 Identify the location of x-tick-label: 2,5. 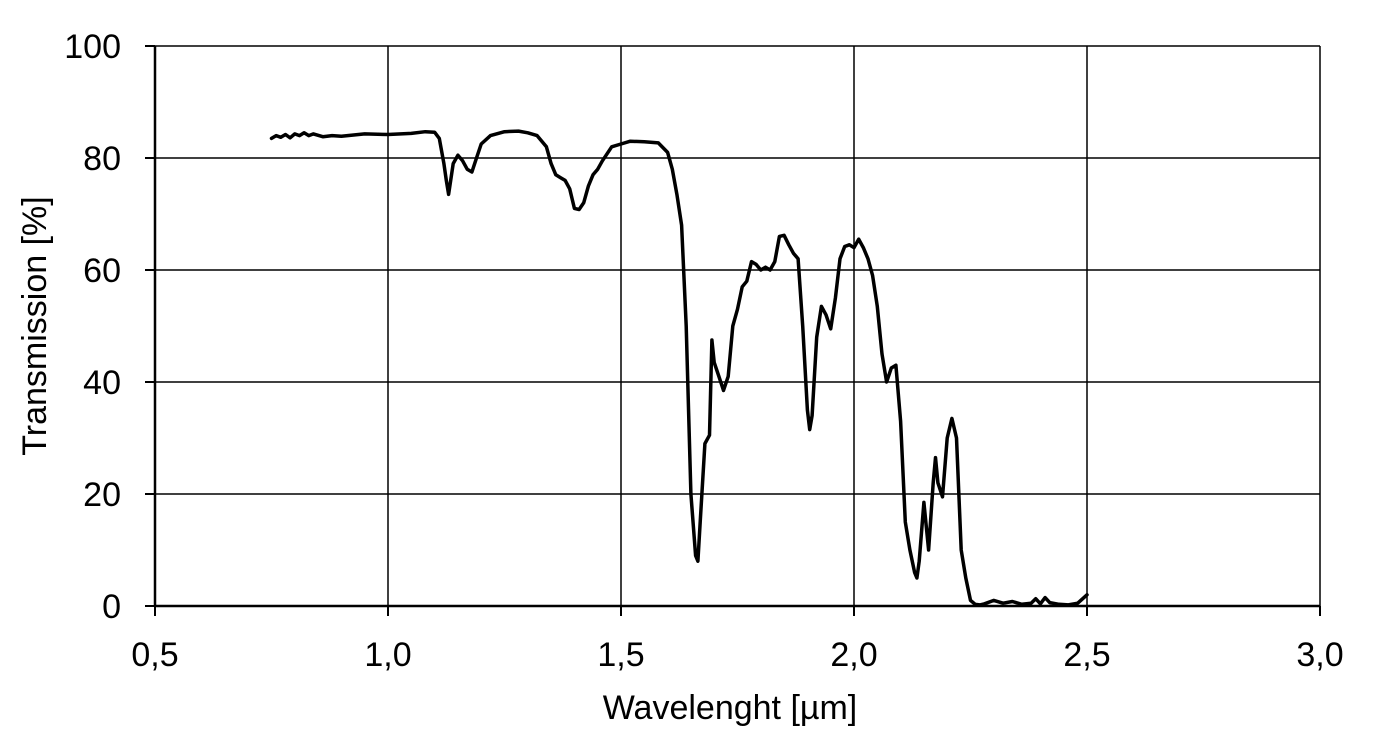
(1086, 655).